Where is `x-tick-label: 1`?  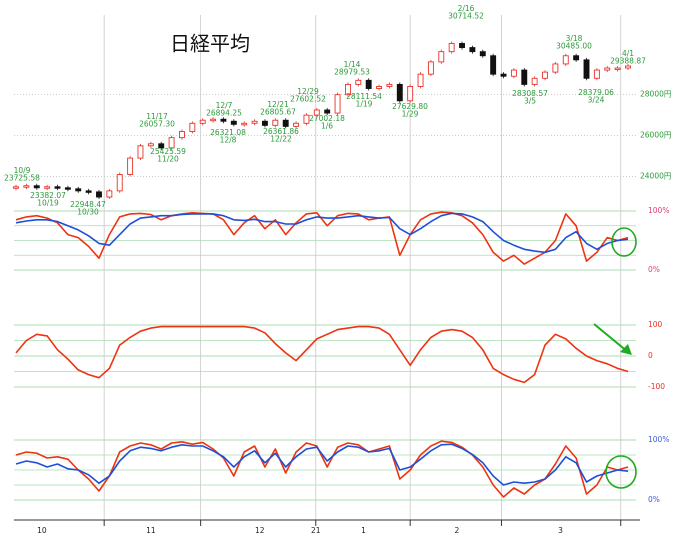
x-tick-label: 1 is located at coordinates (363, 530).